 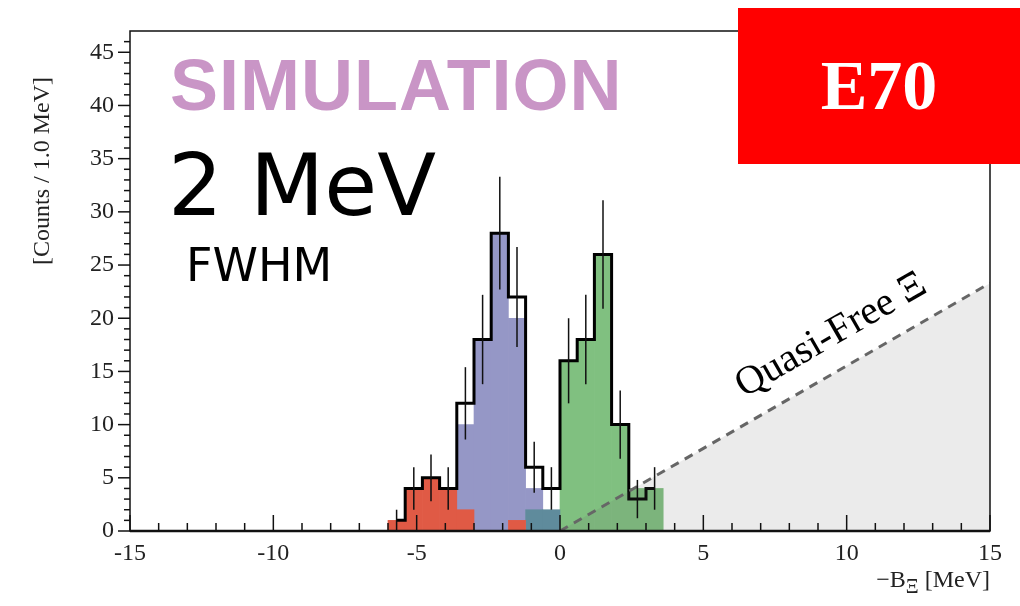 I want to click on y-tick-label: 40, so click(x=102, y=103).